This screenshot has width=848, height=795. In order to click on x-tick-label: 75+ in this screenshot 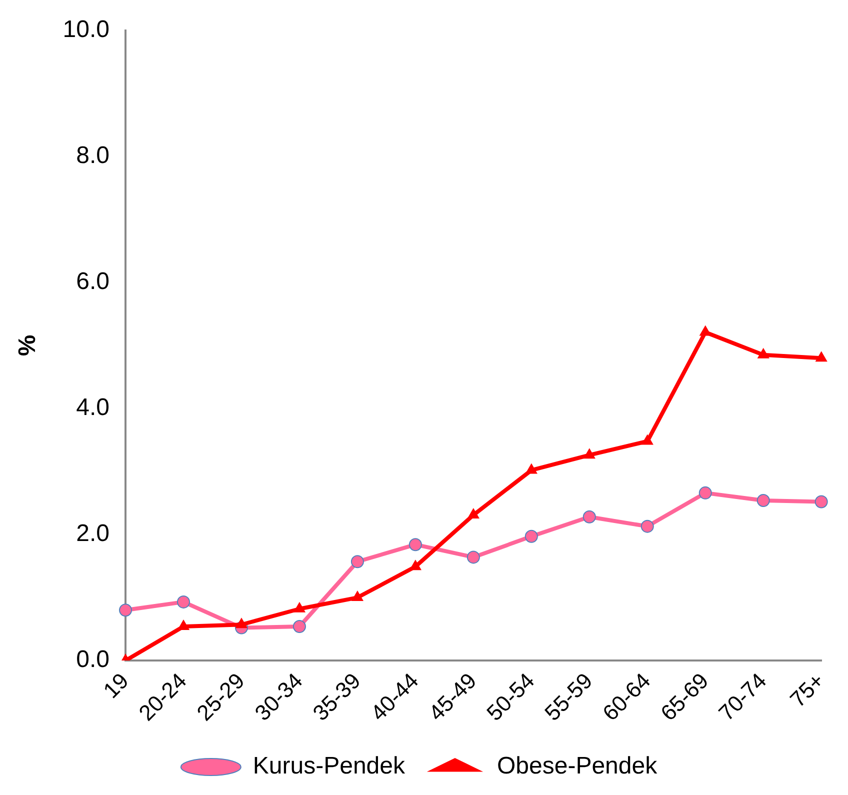, I will do `click(807, 690)`.